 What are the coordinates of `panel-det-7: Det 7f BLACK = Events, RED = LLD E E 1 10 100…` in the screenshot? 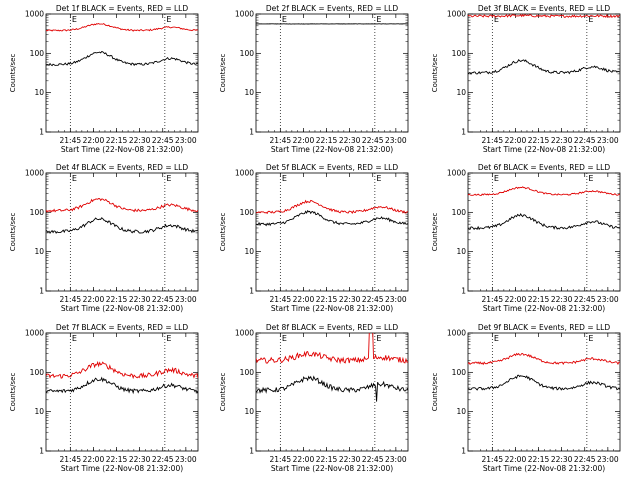 It's located at (104, 398).